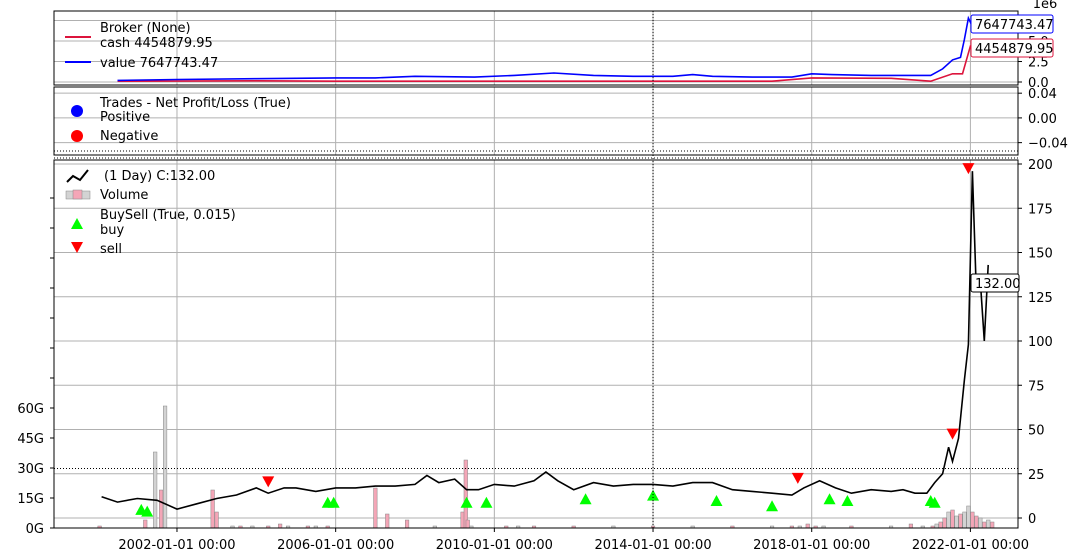  I want to click on legend-positive-marker, so click(77, 111).